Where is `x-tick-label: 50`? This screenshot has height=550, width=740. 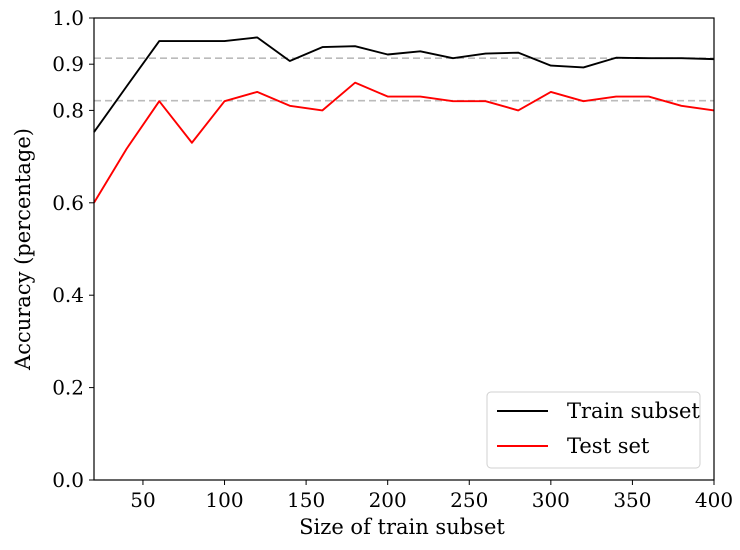 x-tick-label: 50 is located at coordinates (142, 500).